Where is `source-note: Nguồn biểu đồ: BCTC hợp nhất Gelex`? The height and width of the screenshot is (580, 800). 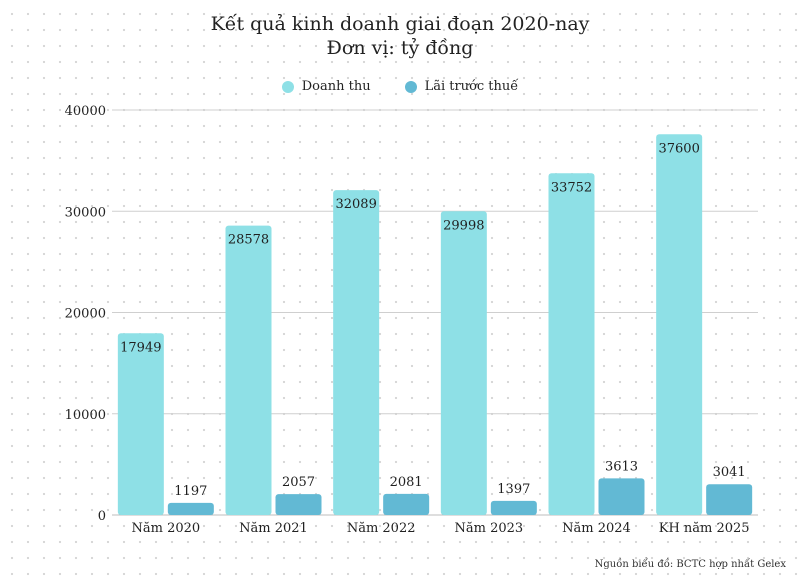
source-note: Nguồn biểu đồ: BCTC hợp nhất Gelex is located at coordinates (690, 564).